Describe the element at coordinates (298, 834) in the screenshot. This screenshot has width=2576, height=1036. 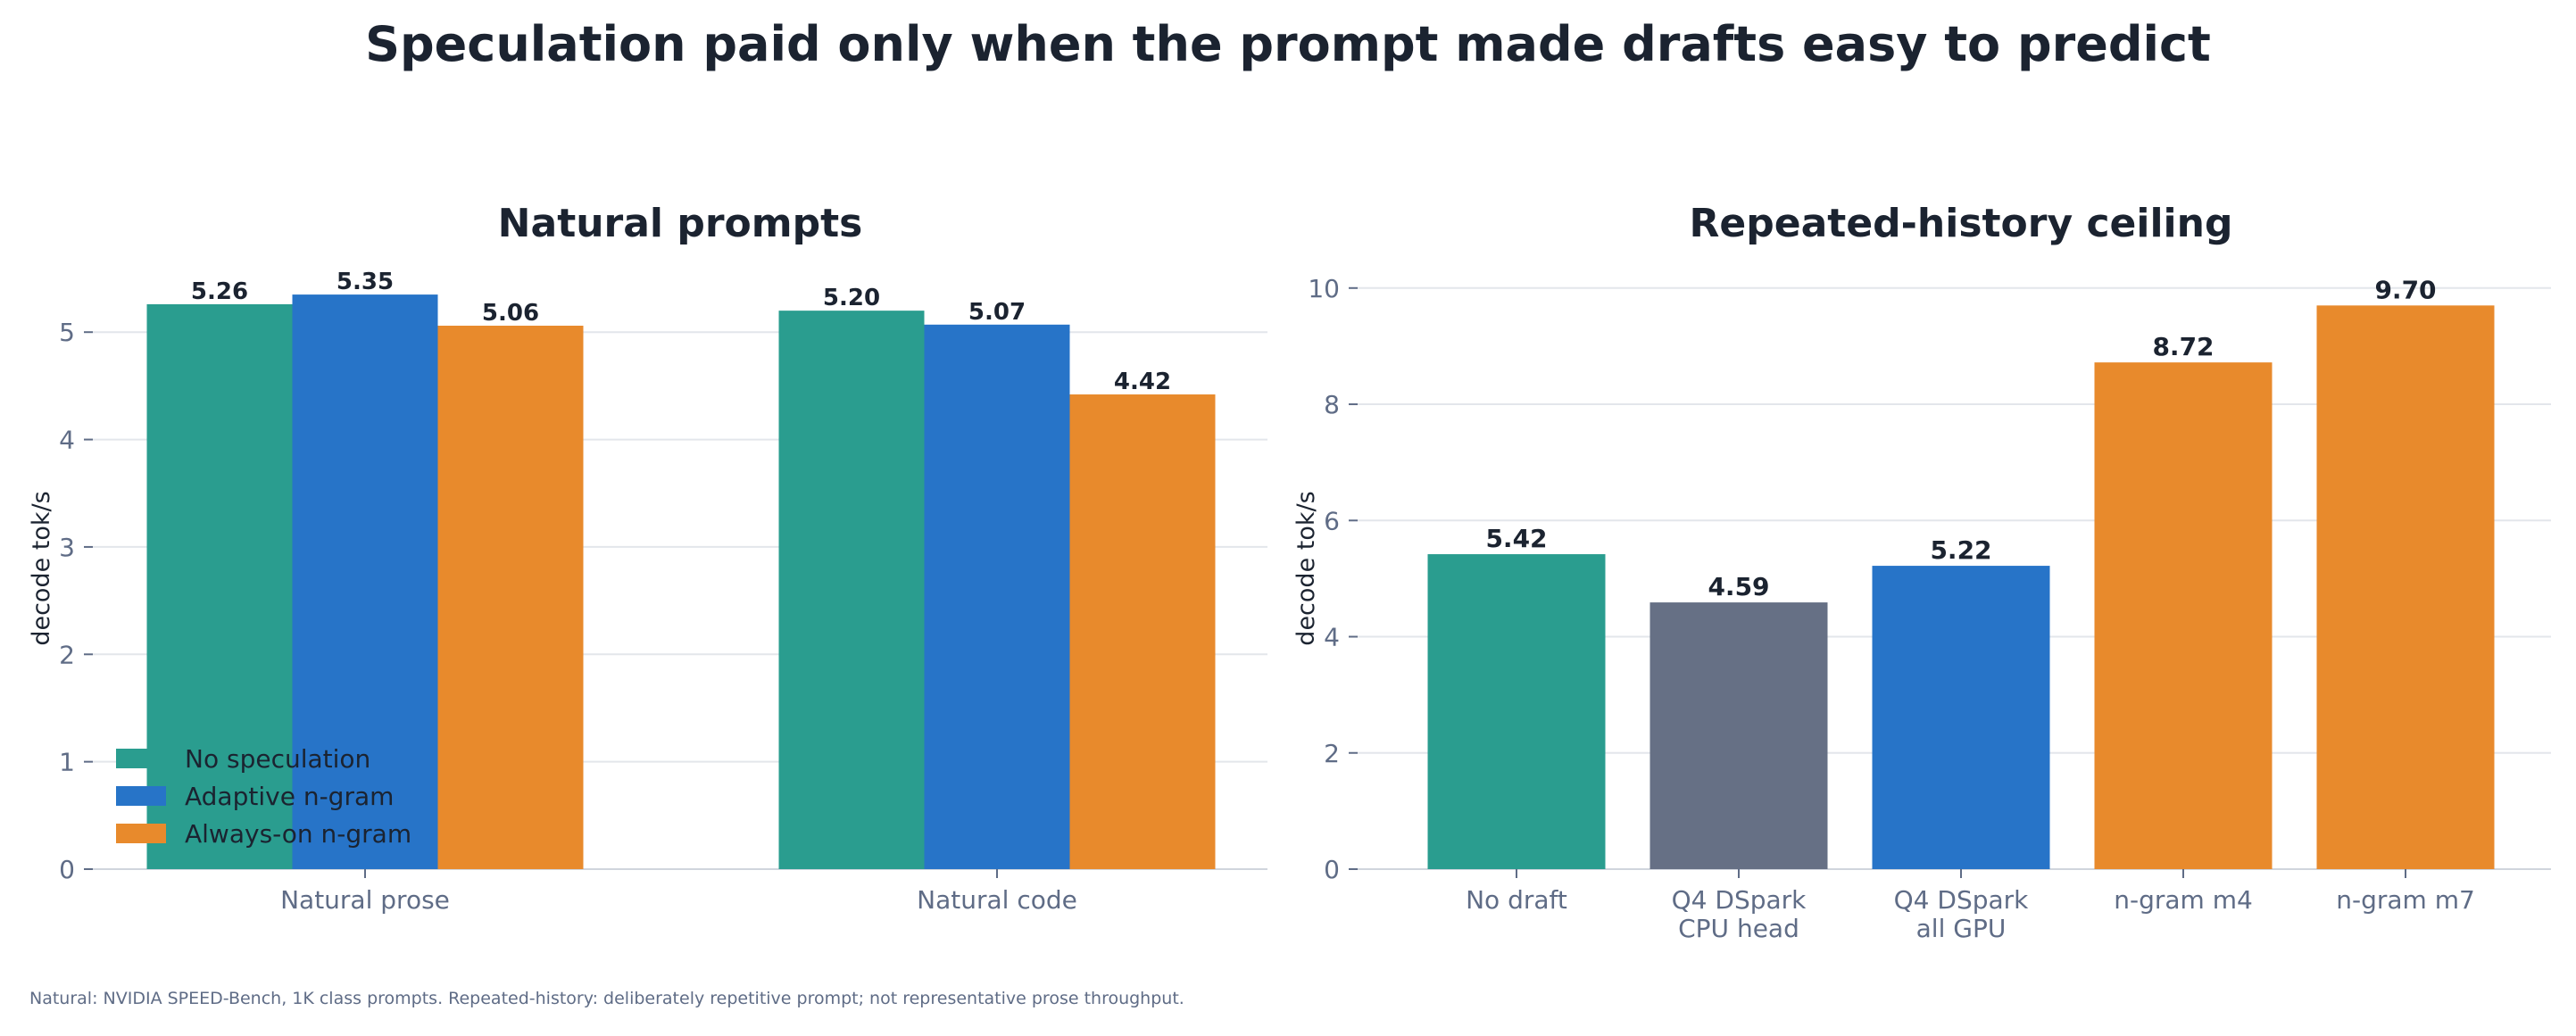
I see `legend-label: Always-on n-gram` at that location.